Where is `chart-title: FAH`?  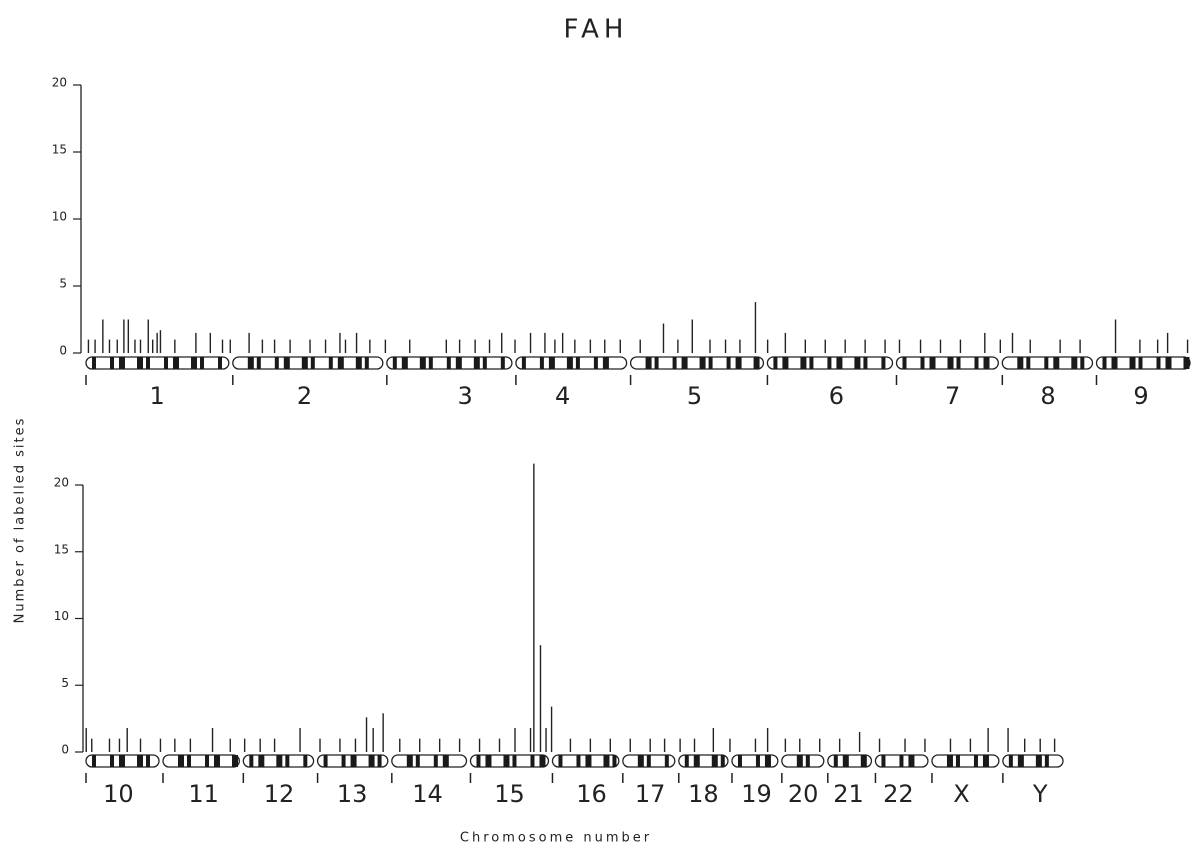 chart-title: FAH is located at coordinates (596, 30).